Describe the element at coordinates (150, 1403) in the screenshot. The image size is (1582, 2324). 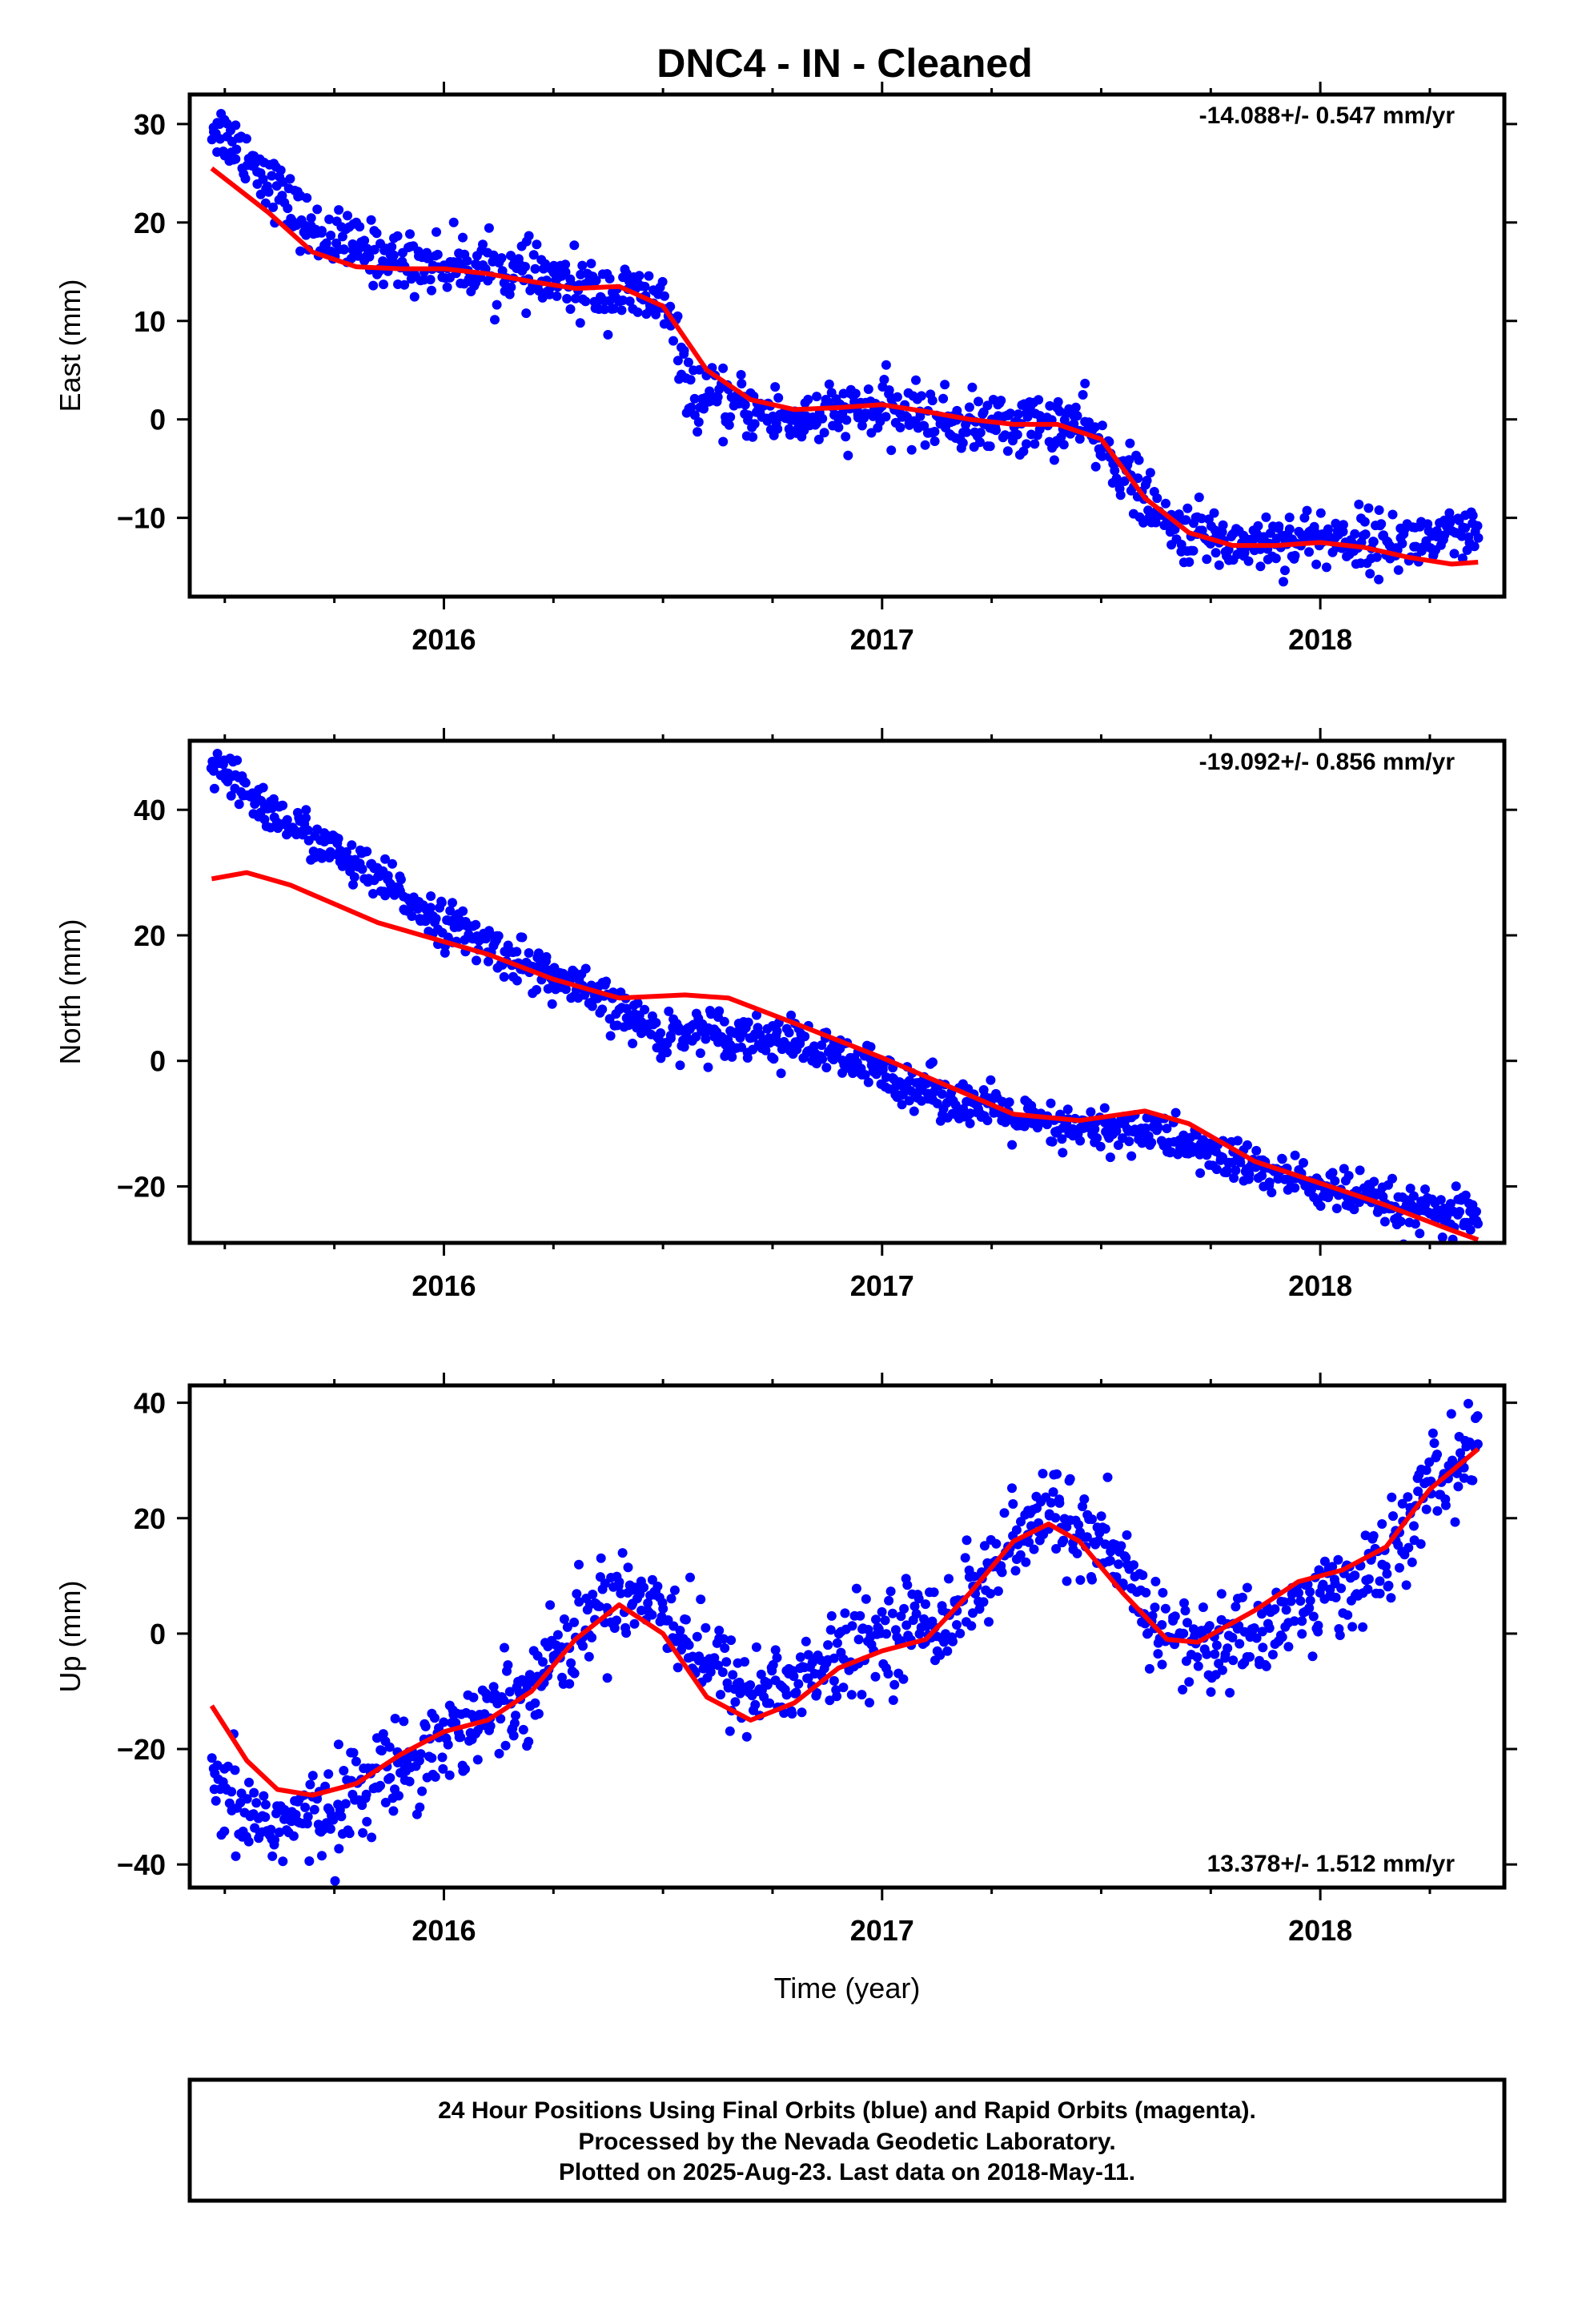
I see `y-tick-label: 40` at that location.